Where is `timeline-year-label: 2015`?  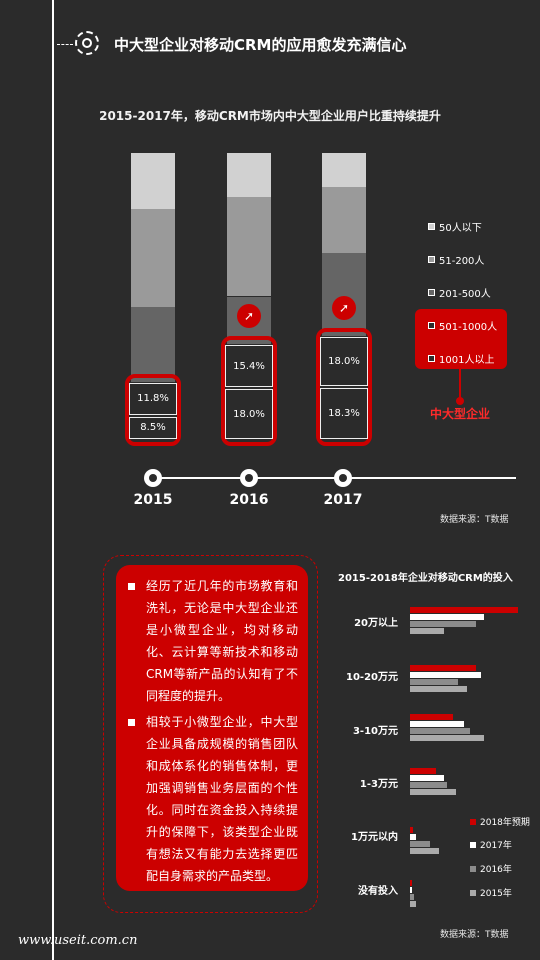 timeline-year-label: 2015 is located at coordinates (153, 500).